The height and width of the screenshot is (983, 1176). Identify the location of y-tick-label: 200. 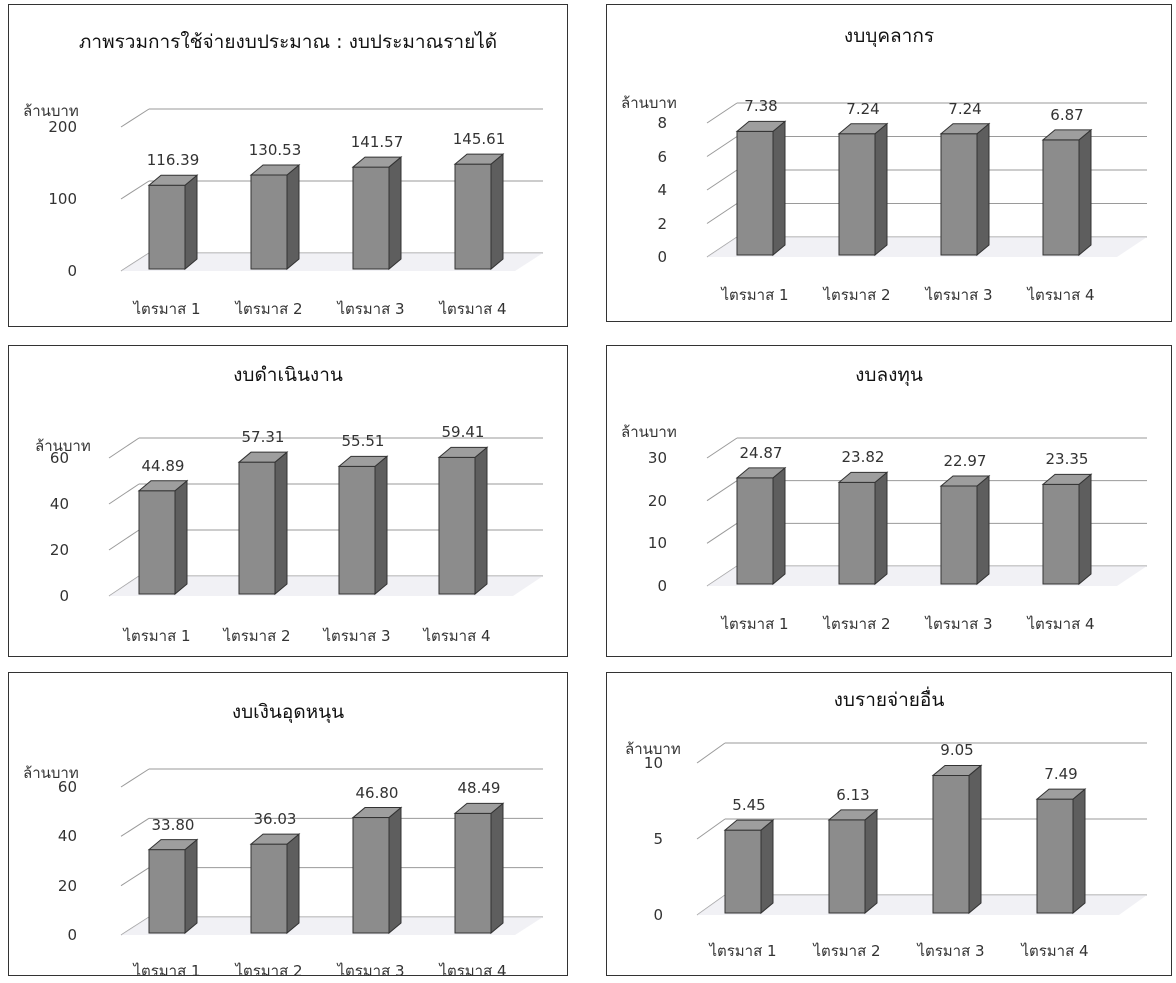
(62, 127).